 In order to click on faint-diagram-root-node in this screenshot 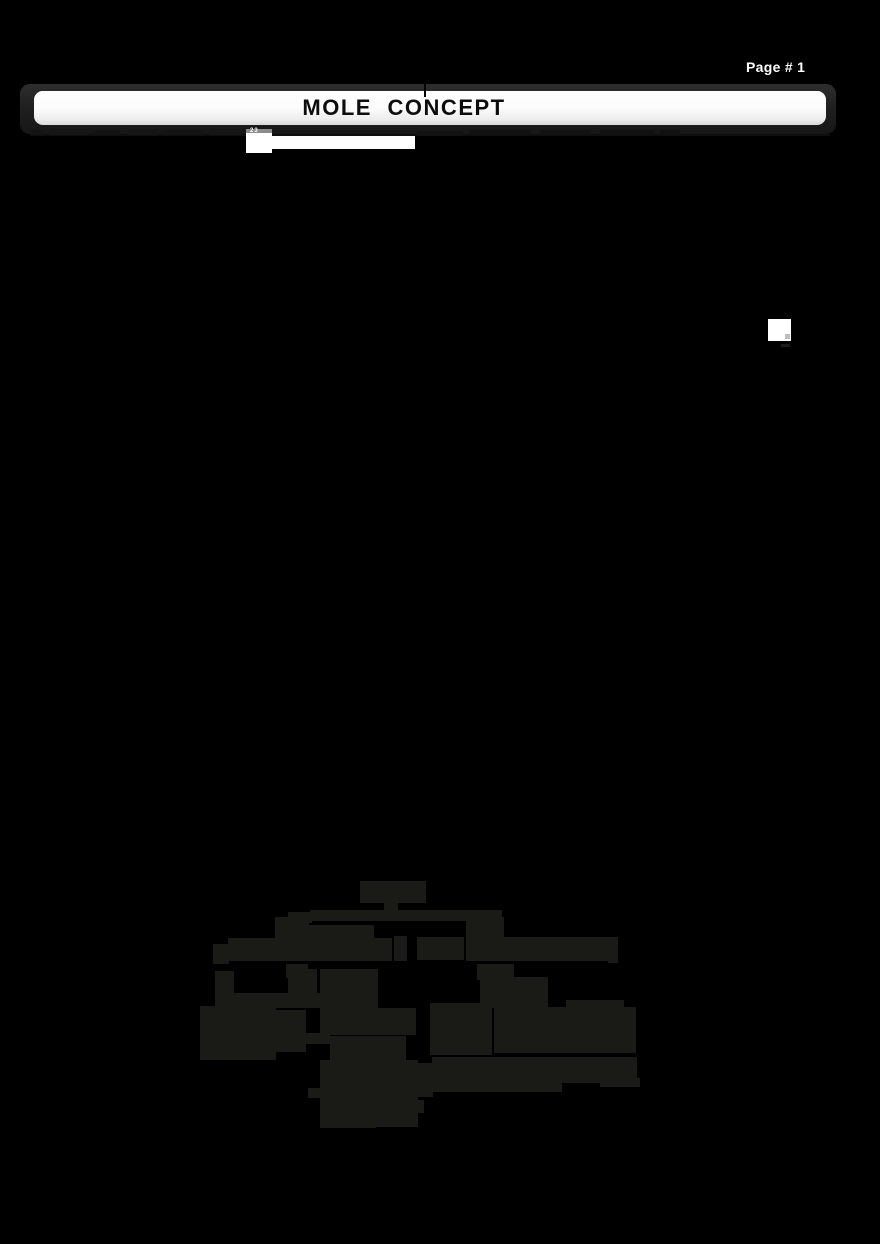, I will do `click(393, 892)`.